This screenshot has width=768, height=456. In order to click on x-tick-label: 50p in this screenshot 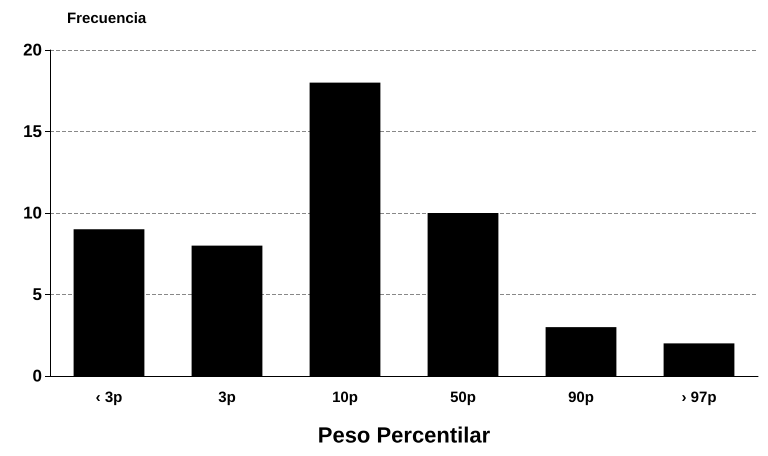, I will do `click(463, 397)`.